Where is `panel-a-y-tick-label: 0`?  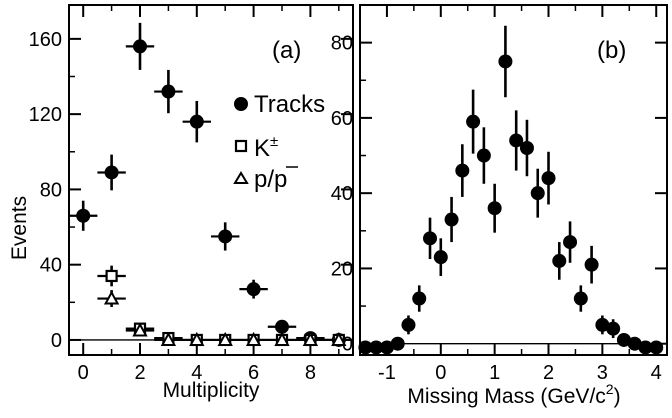 panel-a-y-tick-label: 0 is located at coordinates (56, 341).